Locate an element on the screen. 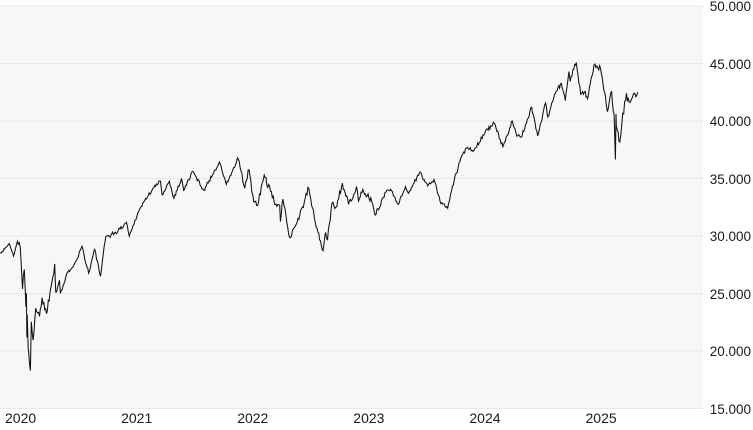 The height and width of the screenshot is (430, 753). x-axis-tick-label: 2022 is located at coordinates (253, 418).